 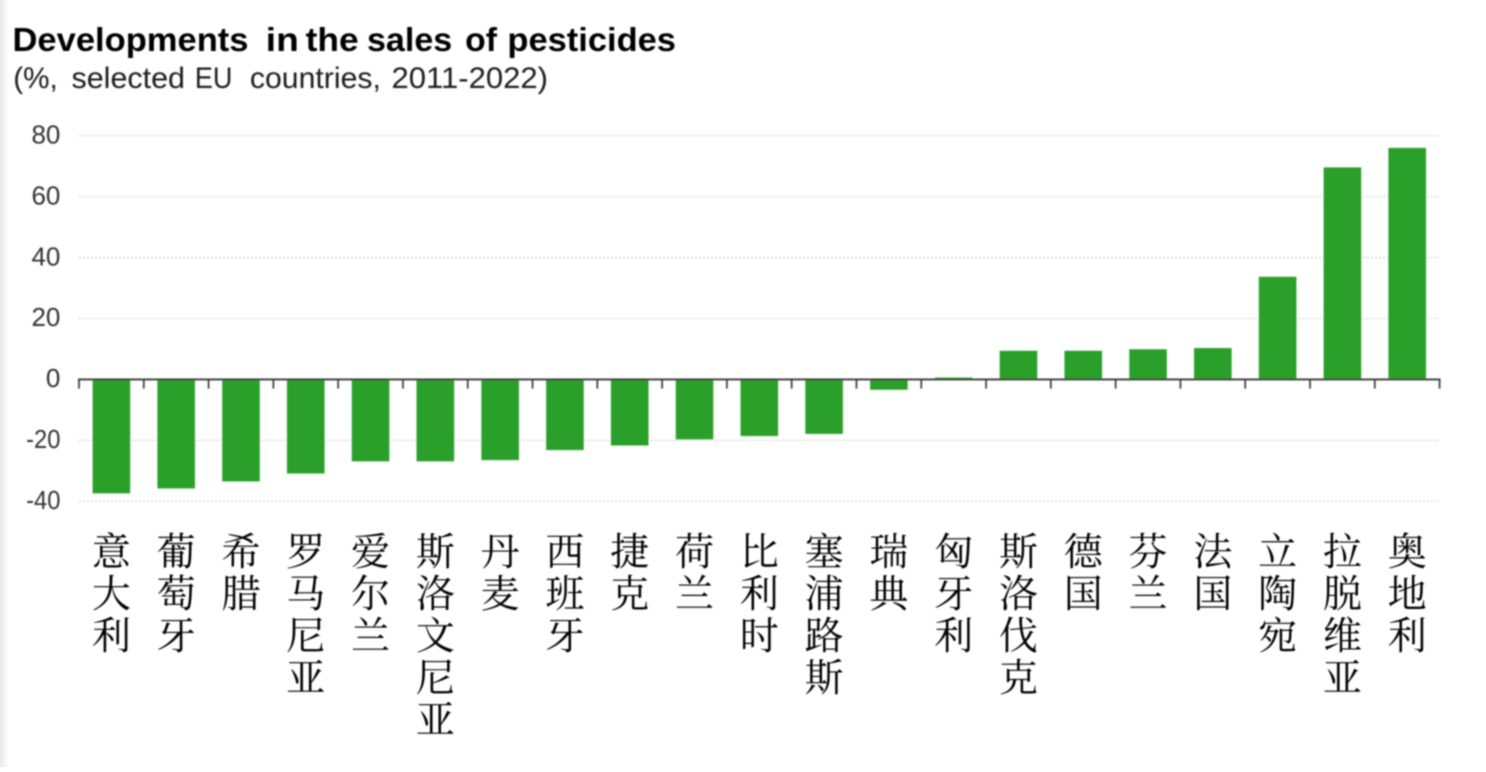 What do you see at coordinates (131, 40) in the screenshot?
I see `svg-text: Developments` at bounding box center [131, 40].